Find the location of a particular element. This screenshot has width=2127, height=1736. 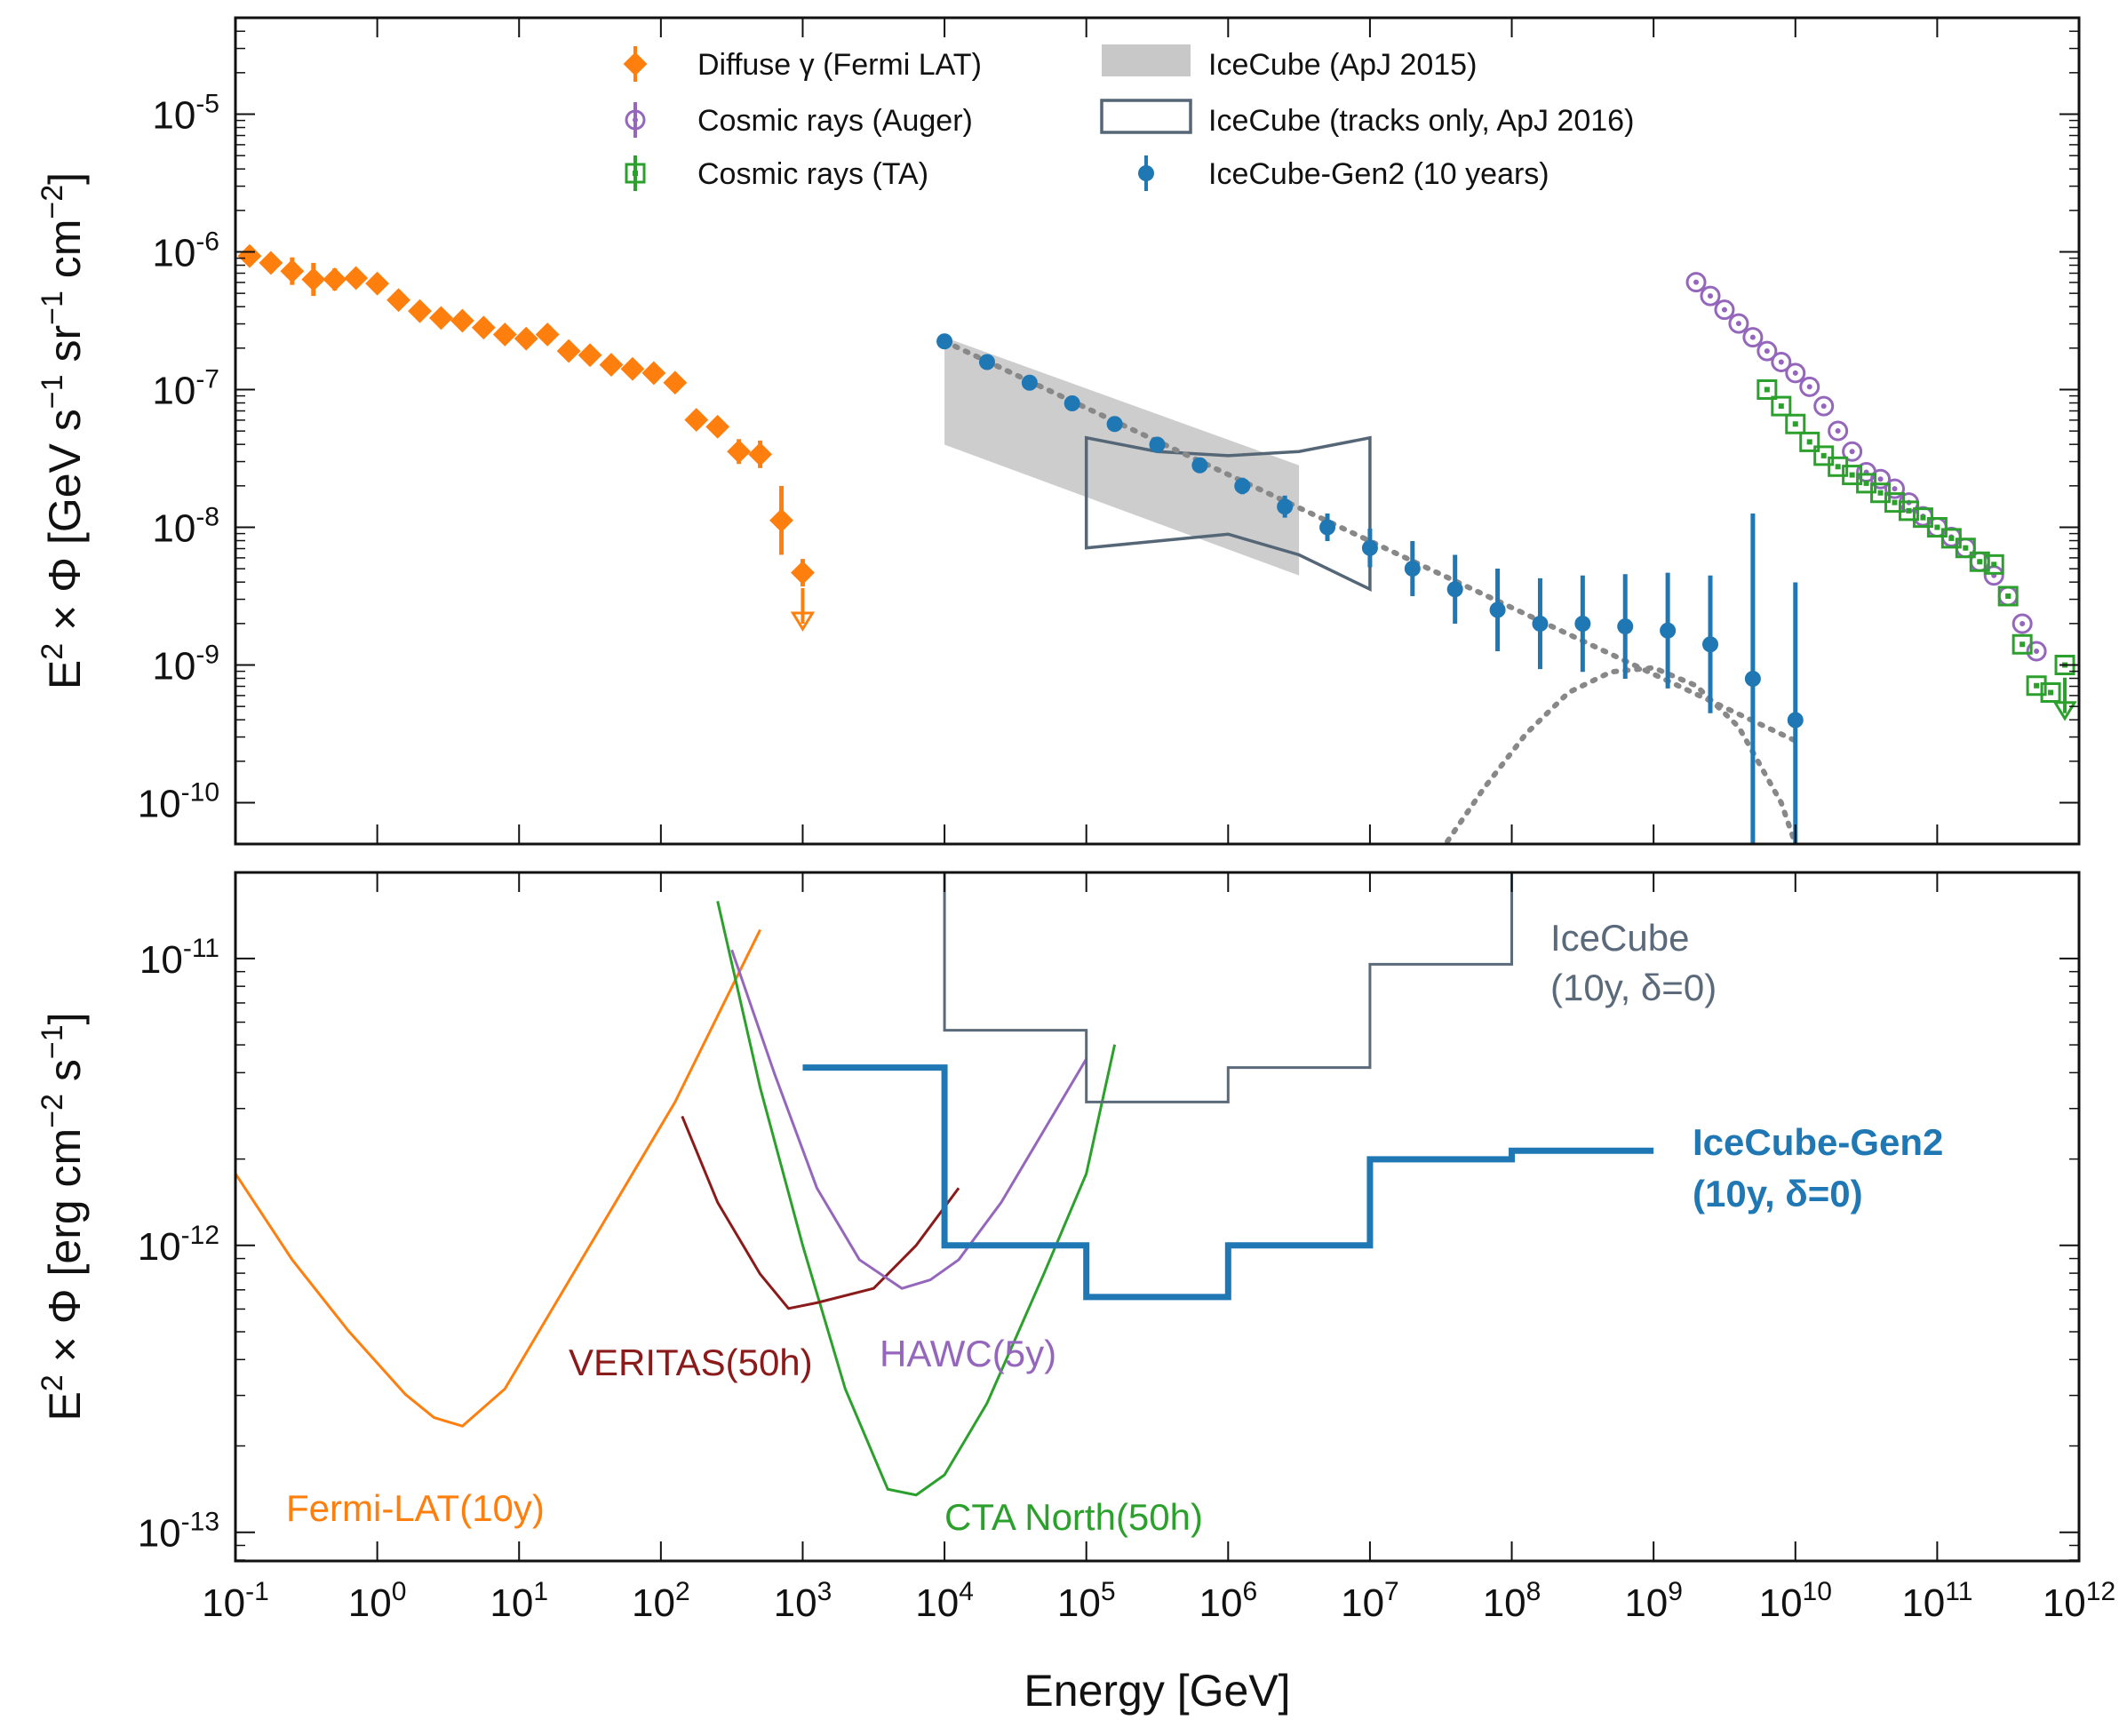

legend-label: IceCube-Gen2 (10 years) is located at coordinates (1378, 174).